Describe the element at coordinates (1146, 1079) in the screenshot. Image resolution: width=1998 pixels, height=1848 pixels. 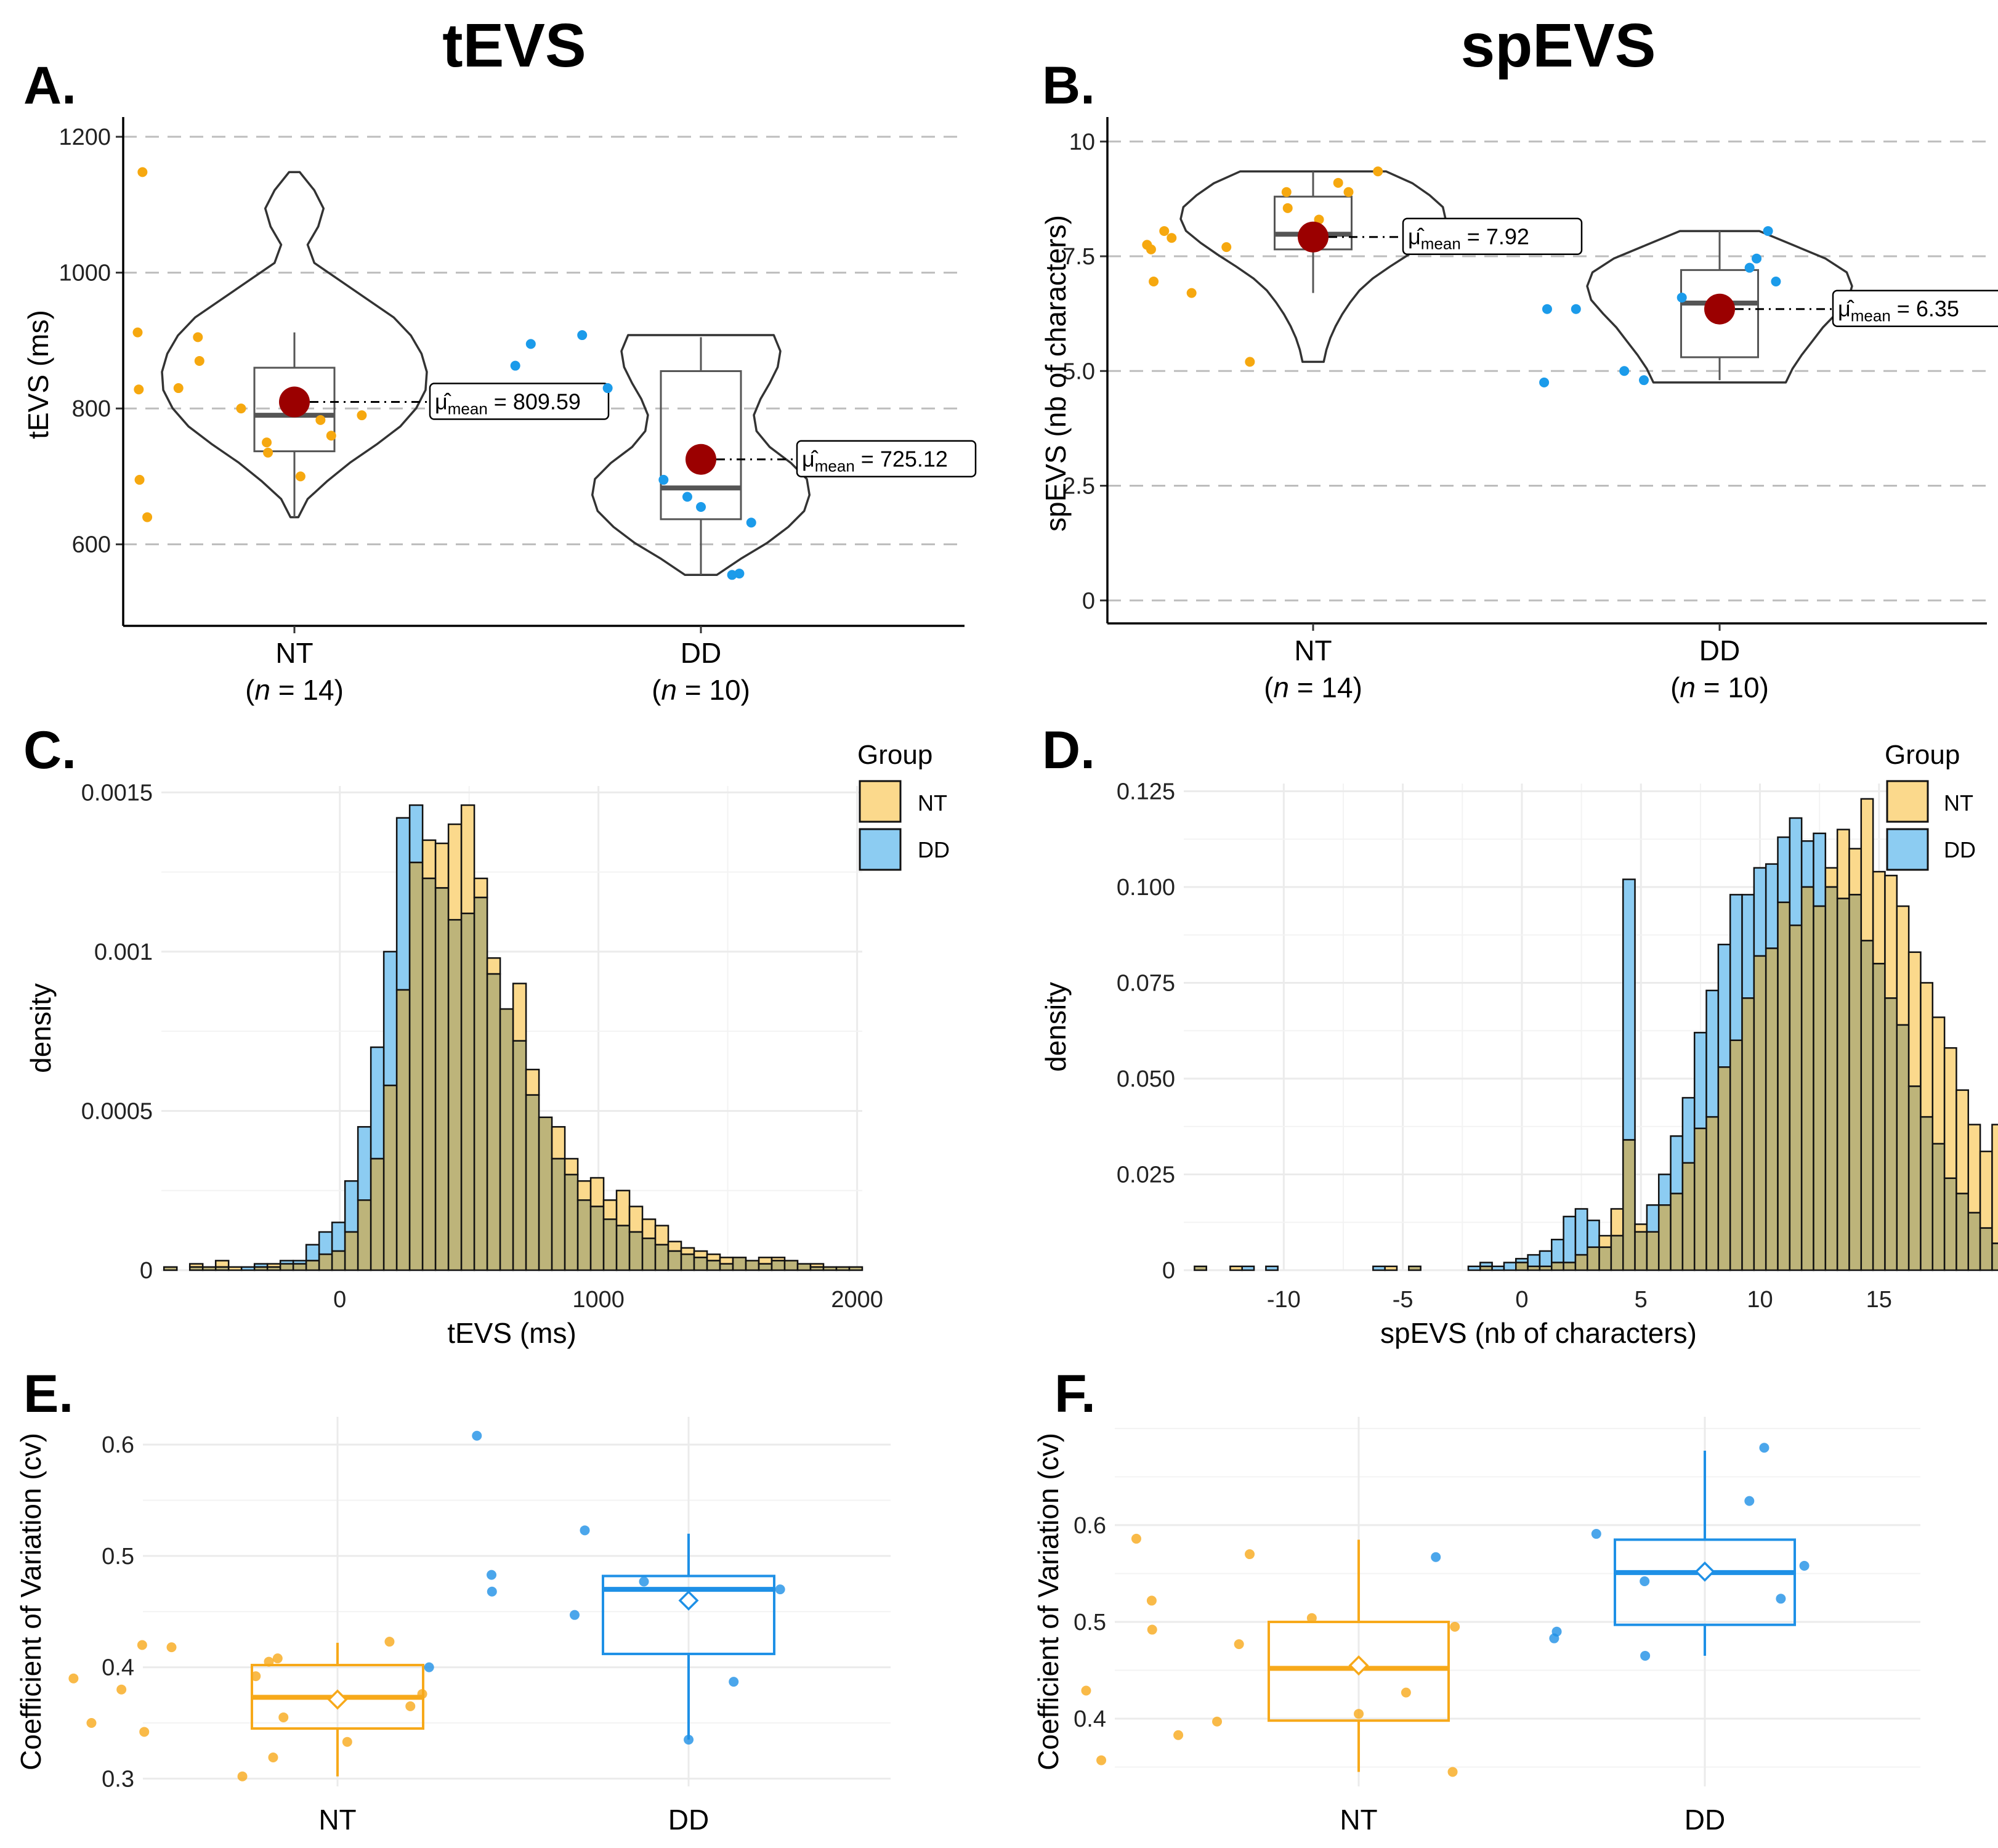
I see `y-tick-label: 0.050` at that location.